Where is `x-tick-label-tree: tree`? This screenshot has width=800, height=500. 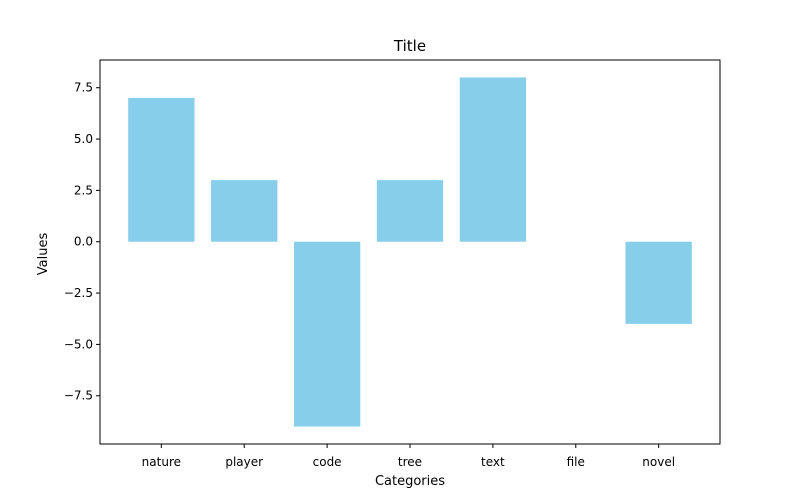 x-tick-label-tree: tree is located at coordinates (410, 462).